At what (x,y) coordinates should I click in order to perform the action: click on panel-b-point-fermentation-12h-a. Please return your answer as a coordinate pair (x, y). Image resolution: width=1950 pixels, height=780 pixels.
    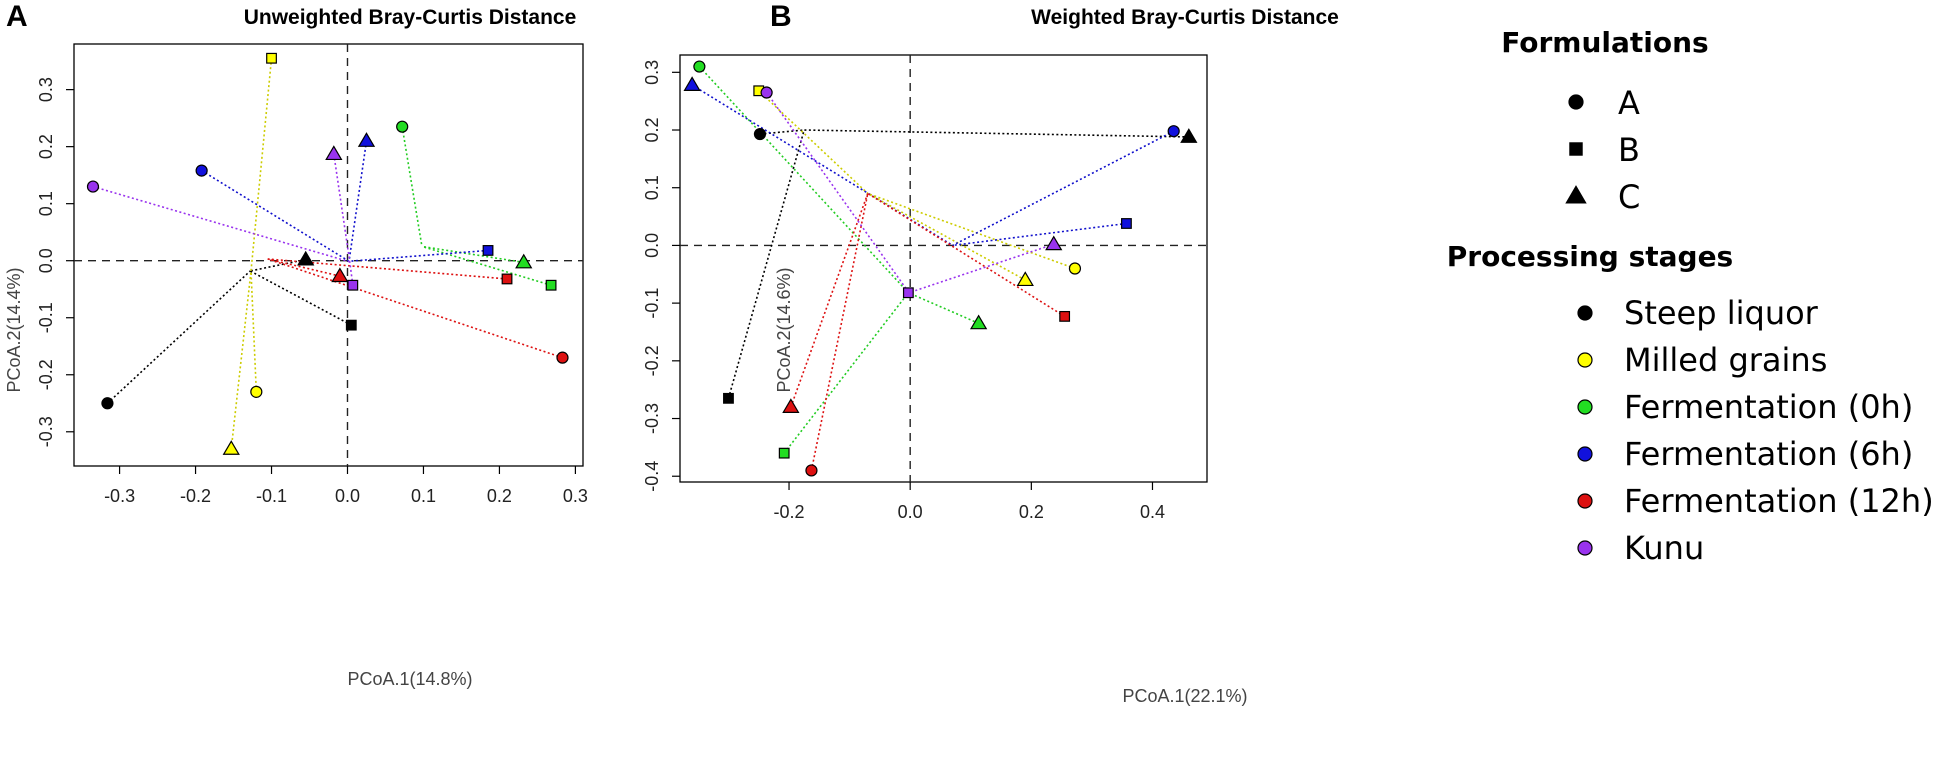
    Looking at the image, I should click on (811, 470).